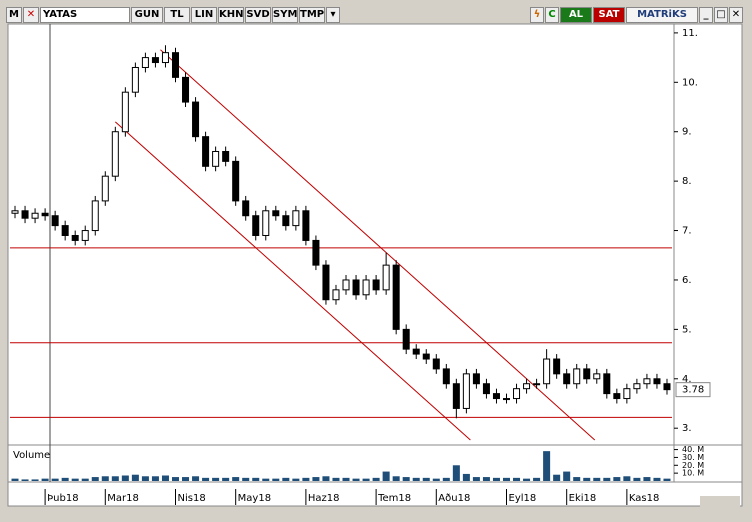 The width and height of the screenshot is (752, 522). What do you see at coordinates (693, 390) in the screenshot?
I see `last-price-box` at bounding box center [693, 390].